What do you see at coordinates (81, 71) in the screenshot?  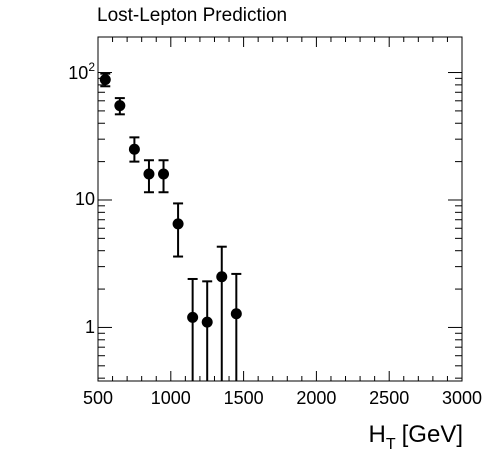 I see `y-tick-label-100: 102` at bounding box center [81, 71].